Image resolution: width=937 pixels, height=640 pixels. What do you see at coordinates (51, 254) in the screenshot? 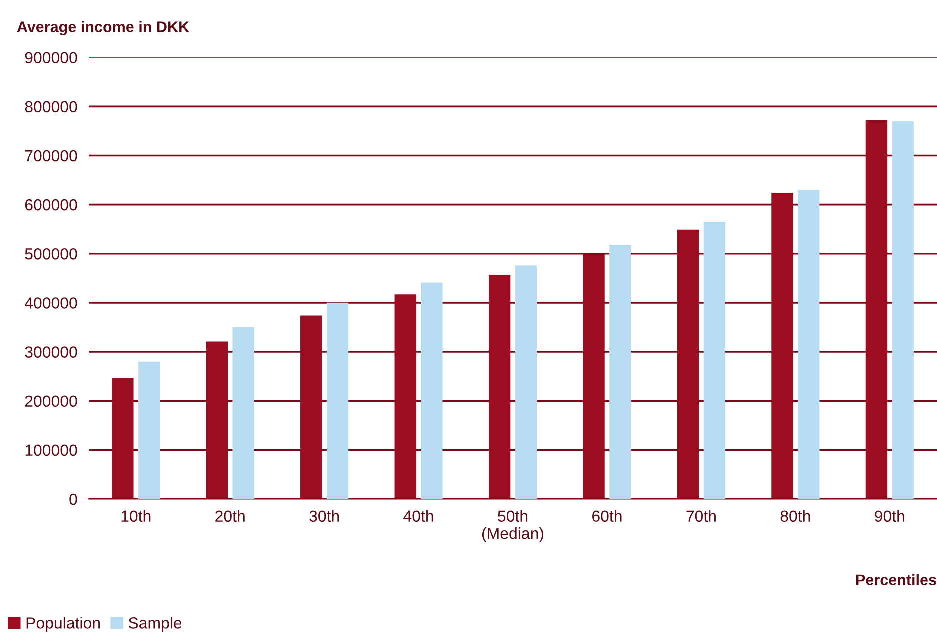
I see `y-tick-label: 500000` at bounding box center [51, 254].